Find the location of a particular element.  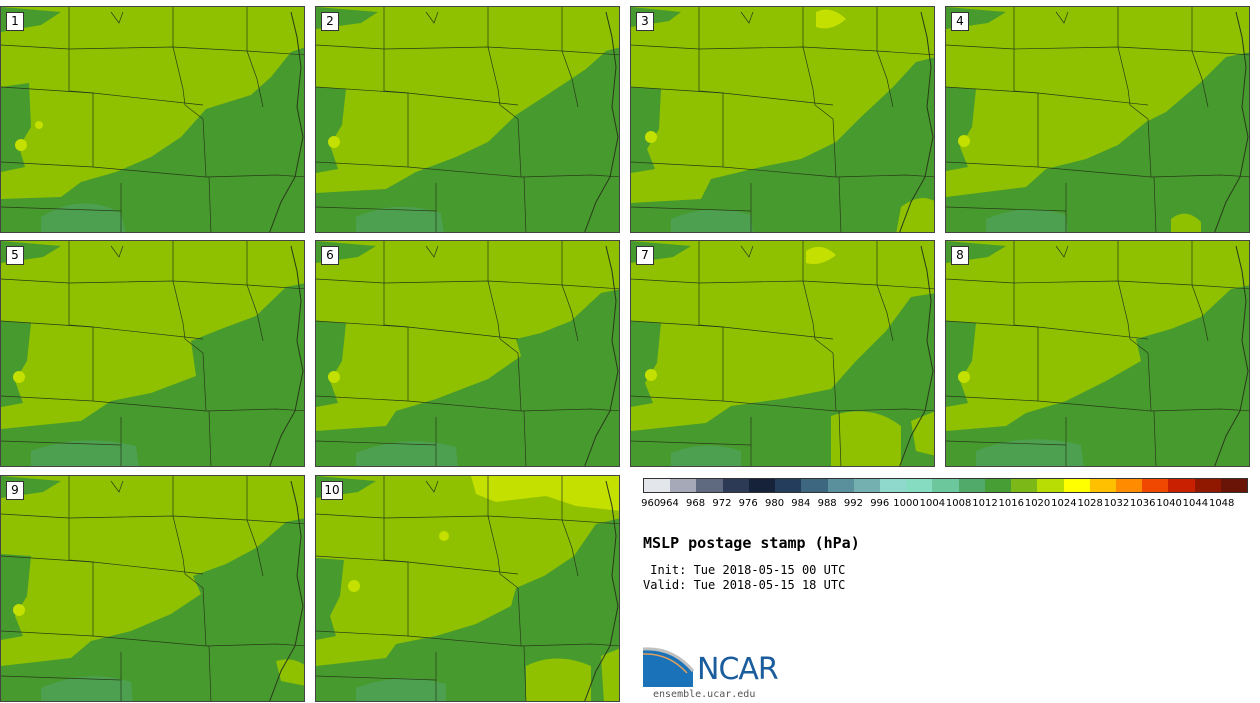

member-panel-6: 6 is located at coordinates (467, 353).